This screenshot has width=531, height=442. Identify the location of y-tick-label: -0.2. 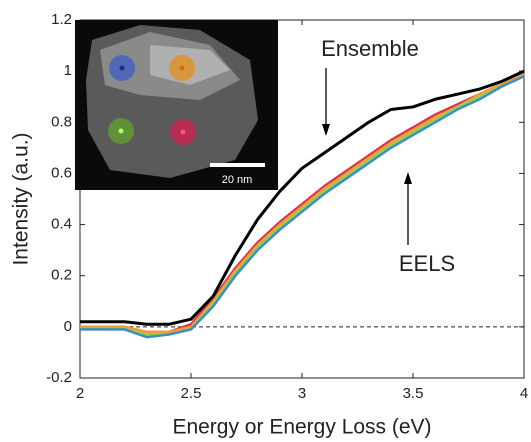
(59, 377).